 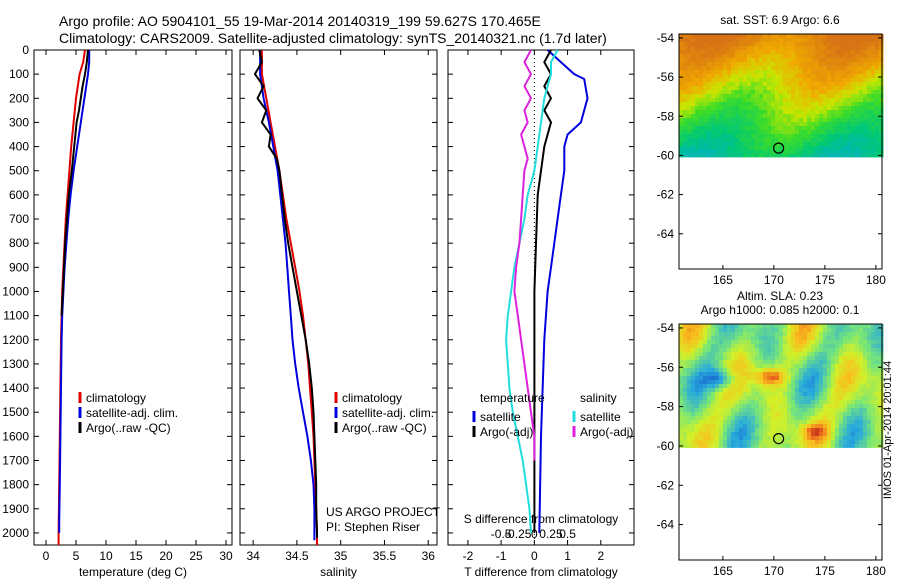 What do you see at coordinates (781, 386) in the screenshot?
I see `sla_map-raster` at bounding box center [781, 386].